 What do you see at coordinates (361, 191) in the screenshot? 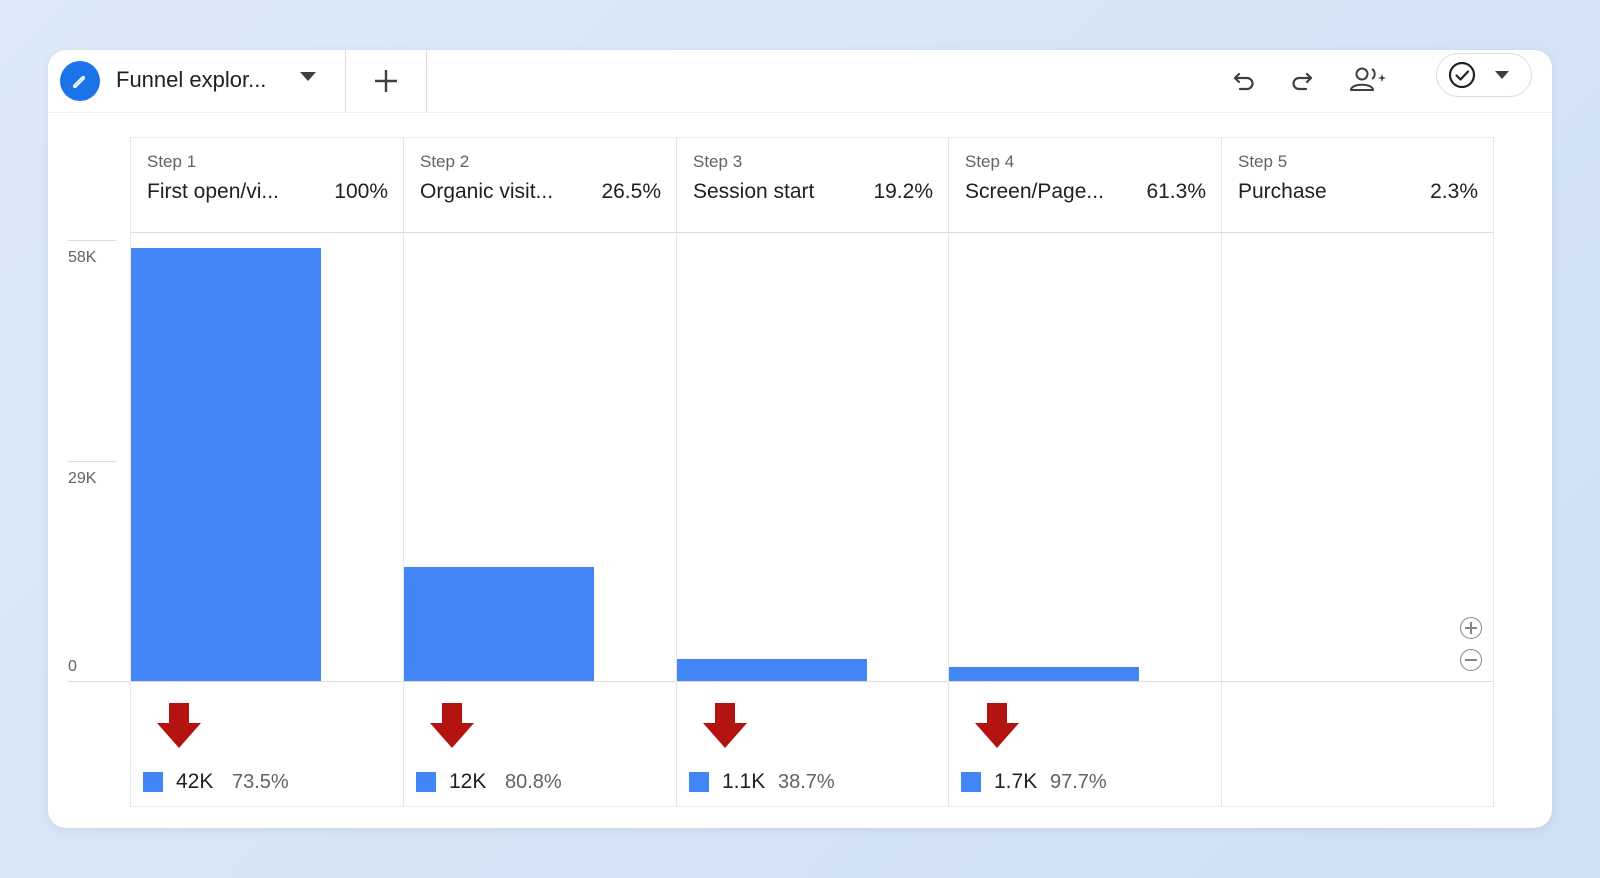
I see `step-percent: 100%` at bounding box center [361, 191].